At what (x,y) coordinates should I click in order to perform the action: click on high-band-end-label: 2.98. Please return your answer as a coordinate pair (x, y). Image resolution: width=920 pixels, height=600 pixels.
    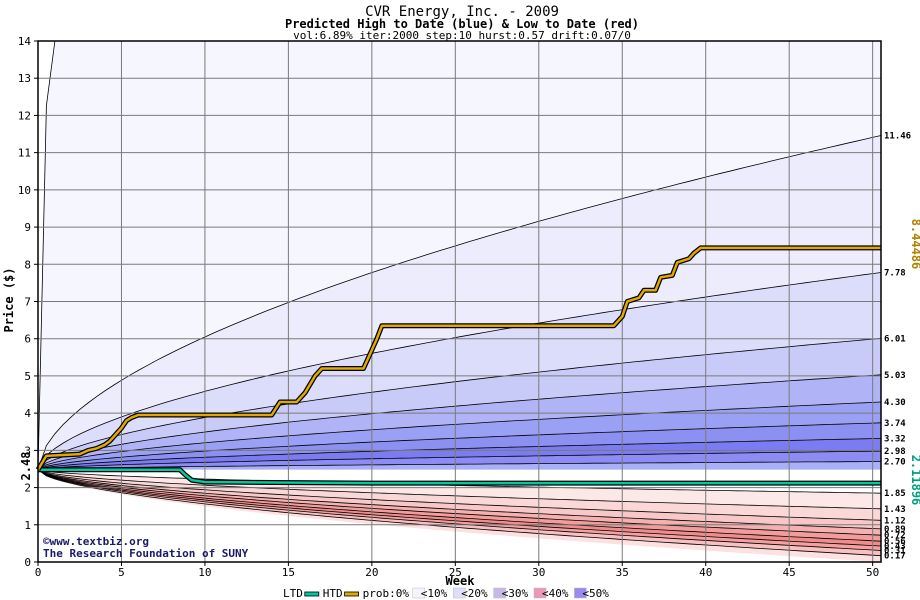
    Looking at the image, I should click on (895, 452).